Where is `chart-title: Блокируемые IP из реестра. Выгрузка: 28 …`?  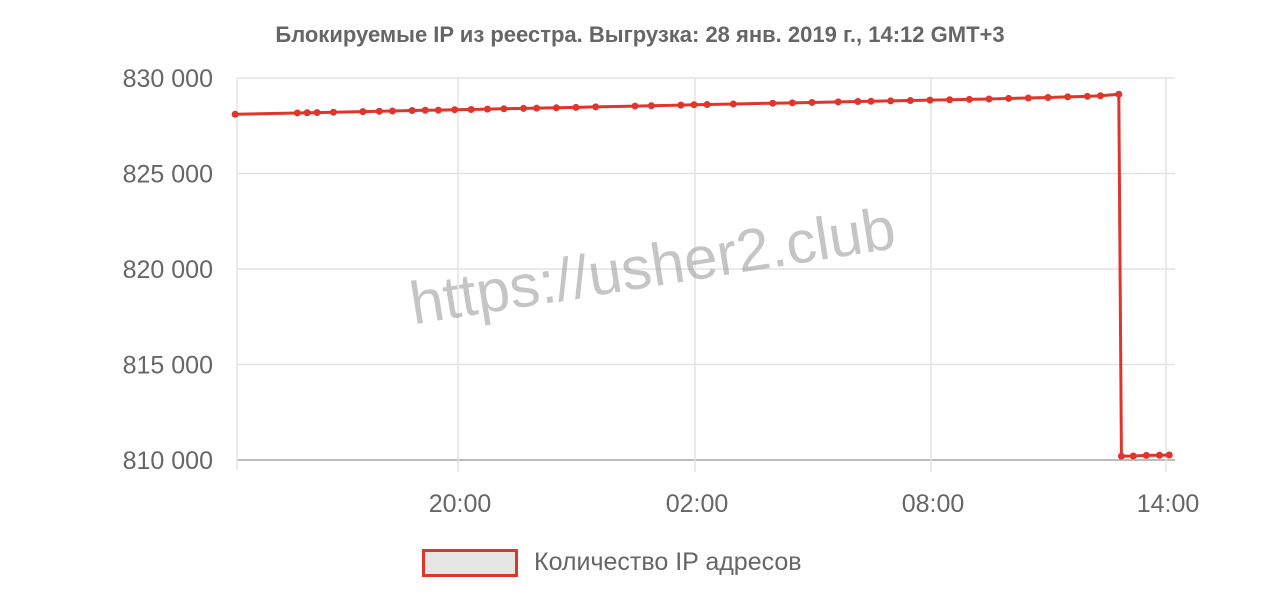
chart-title: Блокируемые IP из реестра. Выгрузка: 28 … is located at coordinates (640, 34).